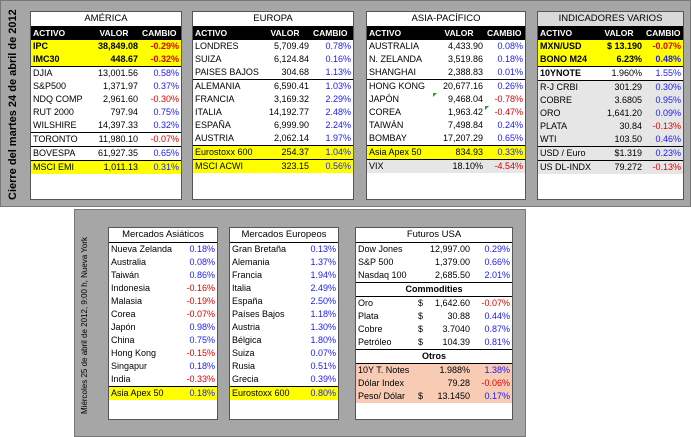 This screenshot has width=691, height=437. What do you see at coordinates (450, 249) in the screenshot?
I see `row-value: 12,997.00` at bounding box center [450, 249].